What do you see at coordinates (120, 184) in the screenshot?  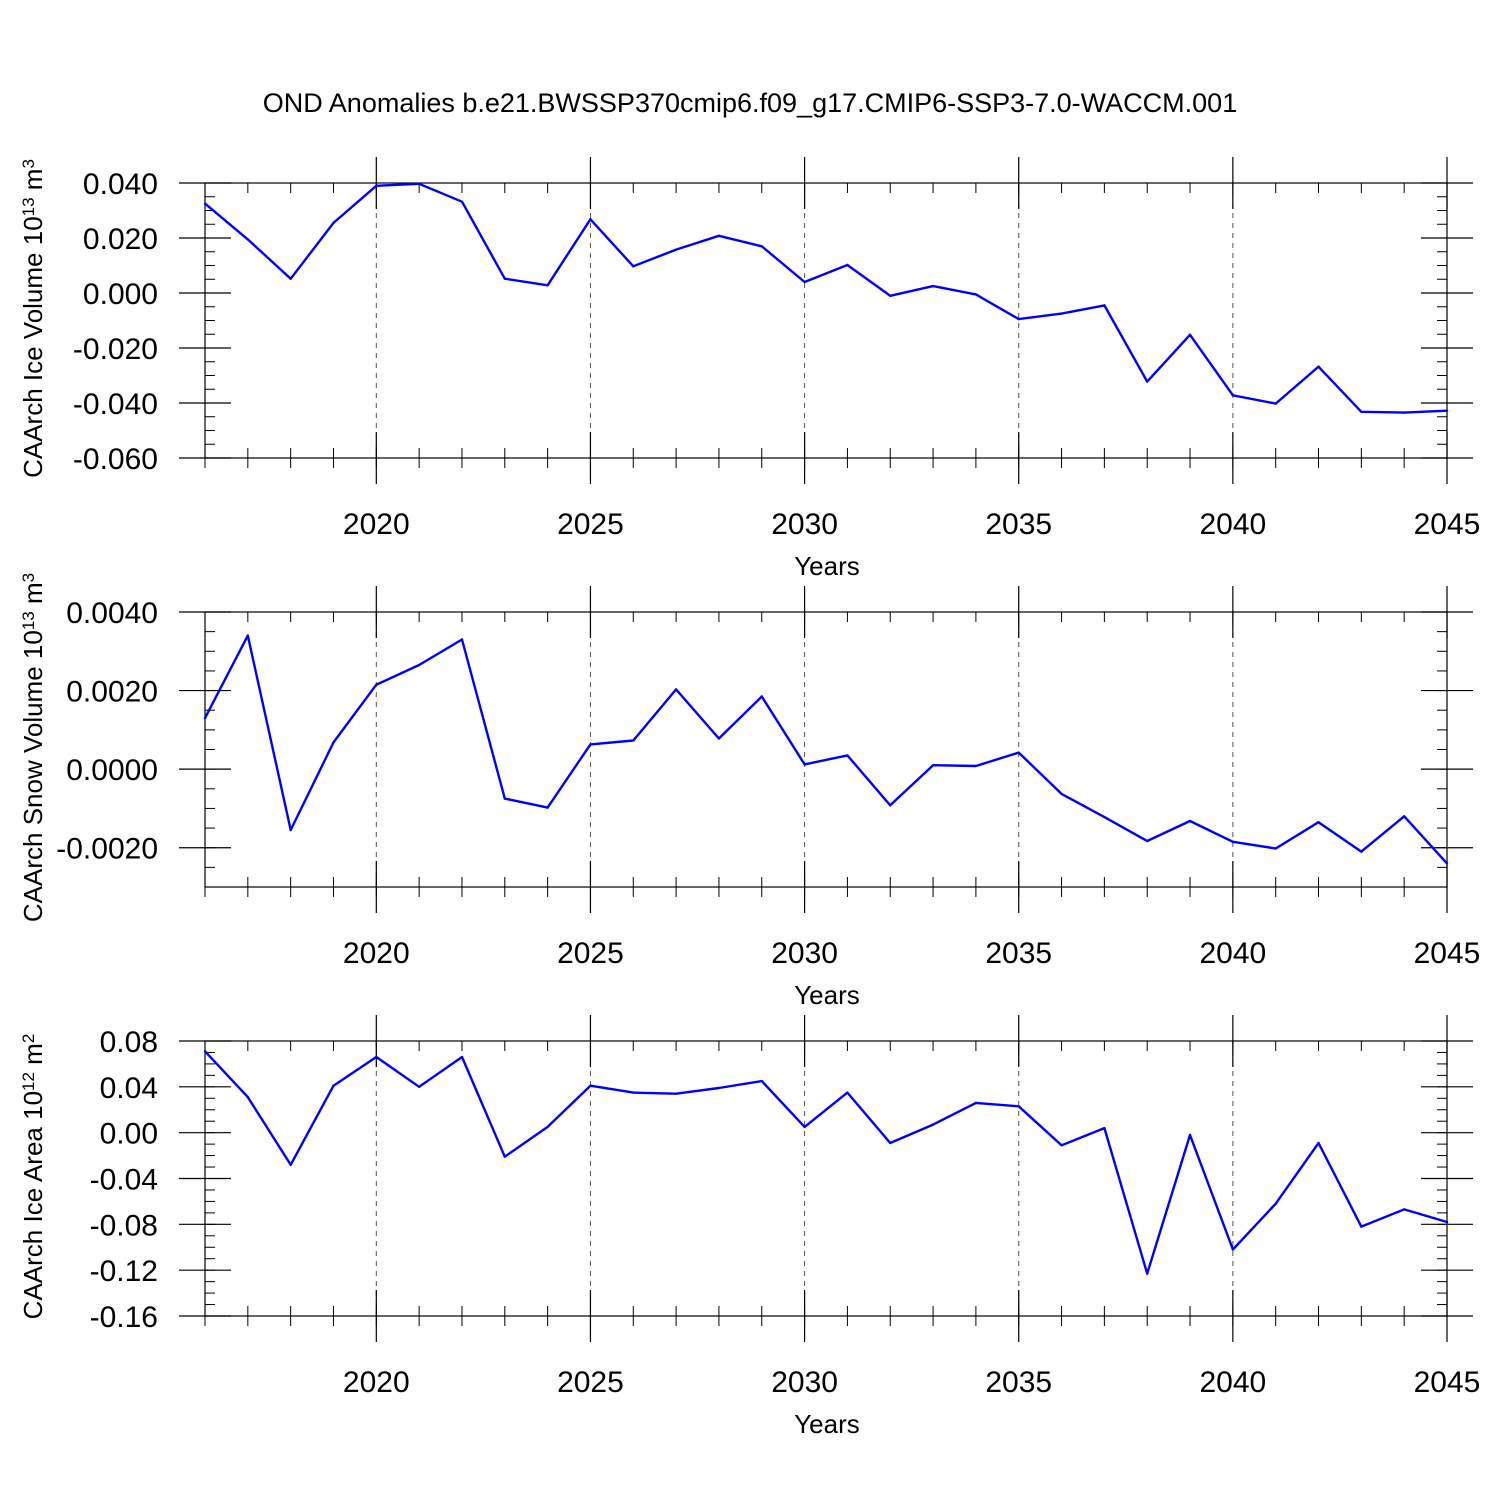 I see `y-tick-label: 0.040` at bounding box center [120, 184].